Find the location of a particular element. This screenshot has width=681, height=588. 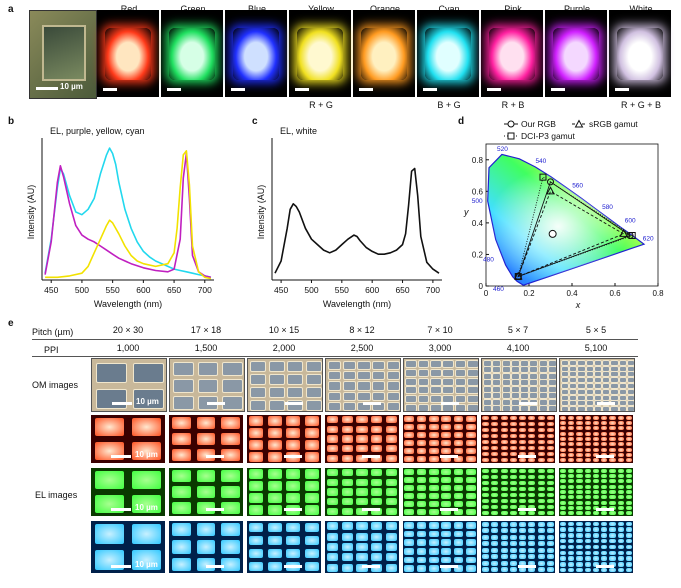

om-image is located at coordinates (597, 385).